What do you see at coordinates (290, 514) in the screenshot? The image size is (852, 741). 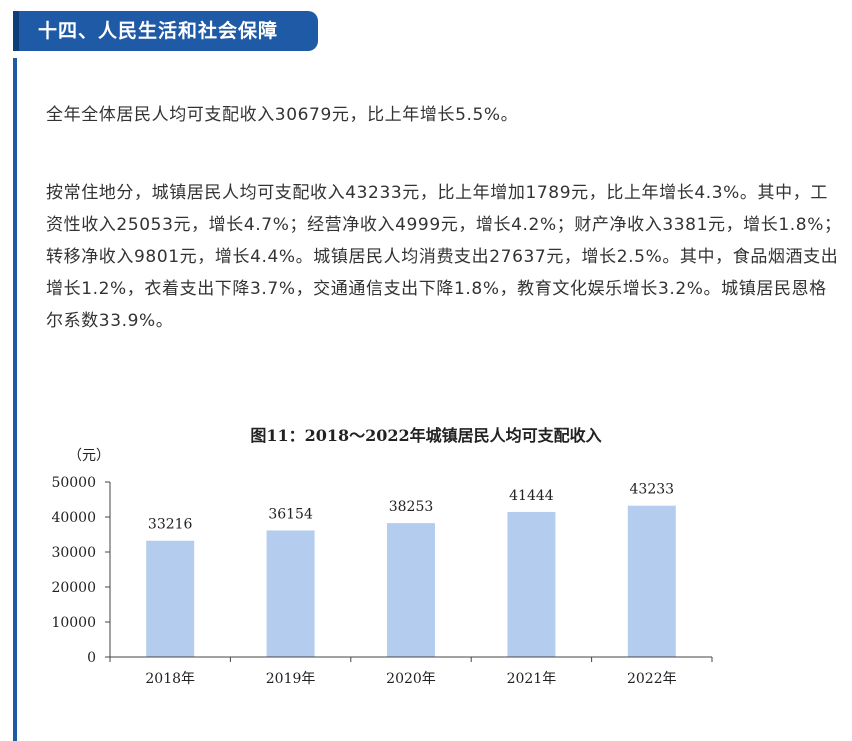 I see `data-label: 36154` at bounding box center [290, 514].